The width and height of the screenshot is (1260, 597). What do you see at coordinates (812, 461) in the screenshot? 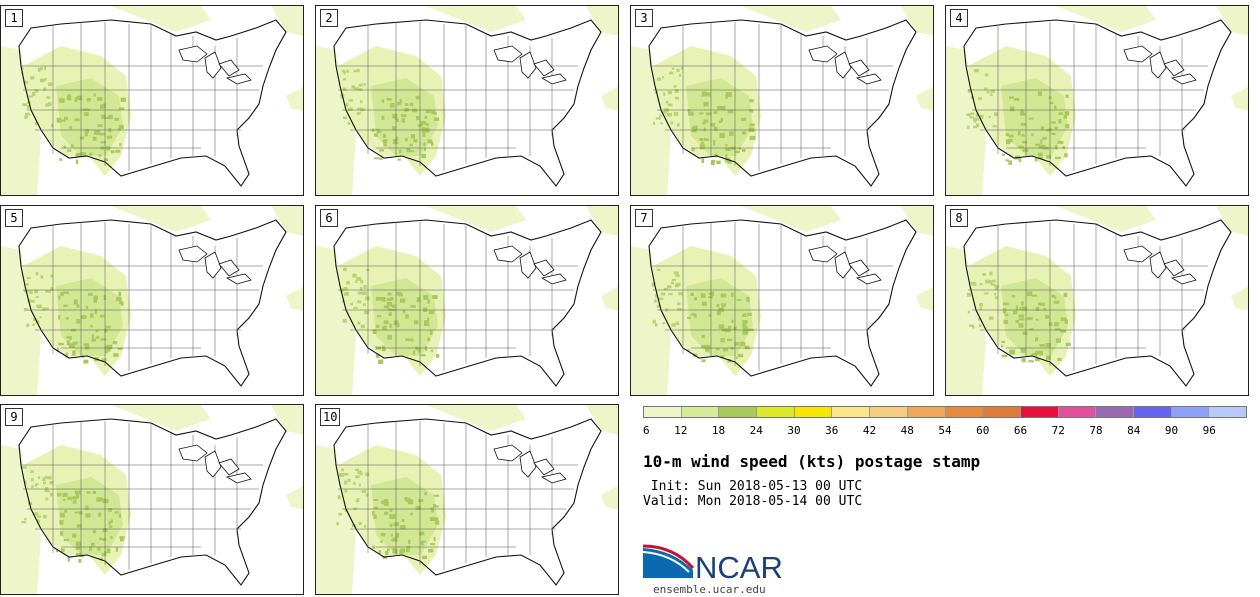
I see `chart-title: 10-m wind speed (kts) postage stamp` at bounding box center [812, 461].